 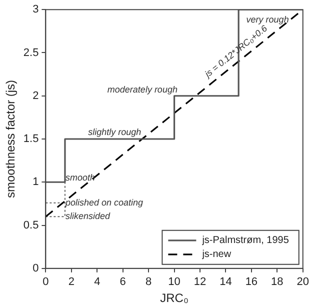 What do you see at coordinates (142, 89) in the screenshot?
I see `annotation: moderately rough` at bounding box center [142, 89].